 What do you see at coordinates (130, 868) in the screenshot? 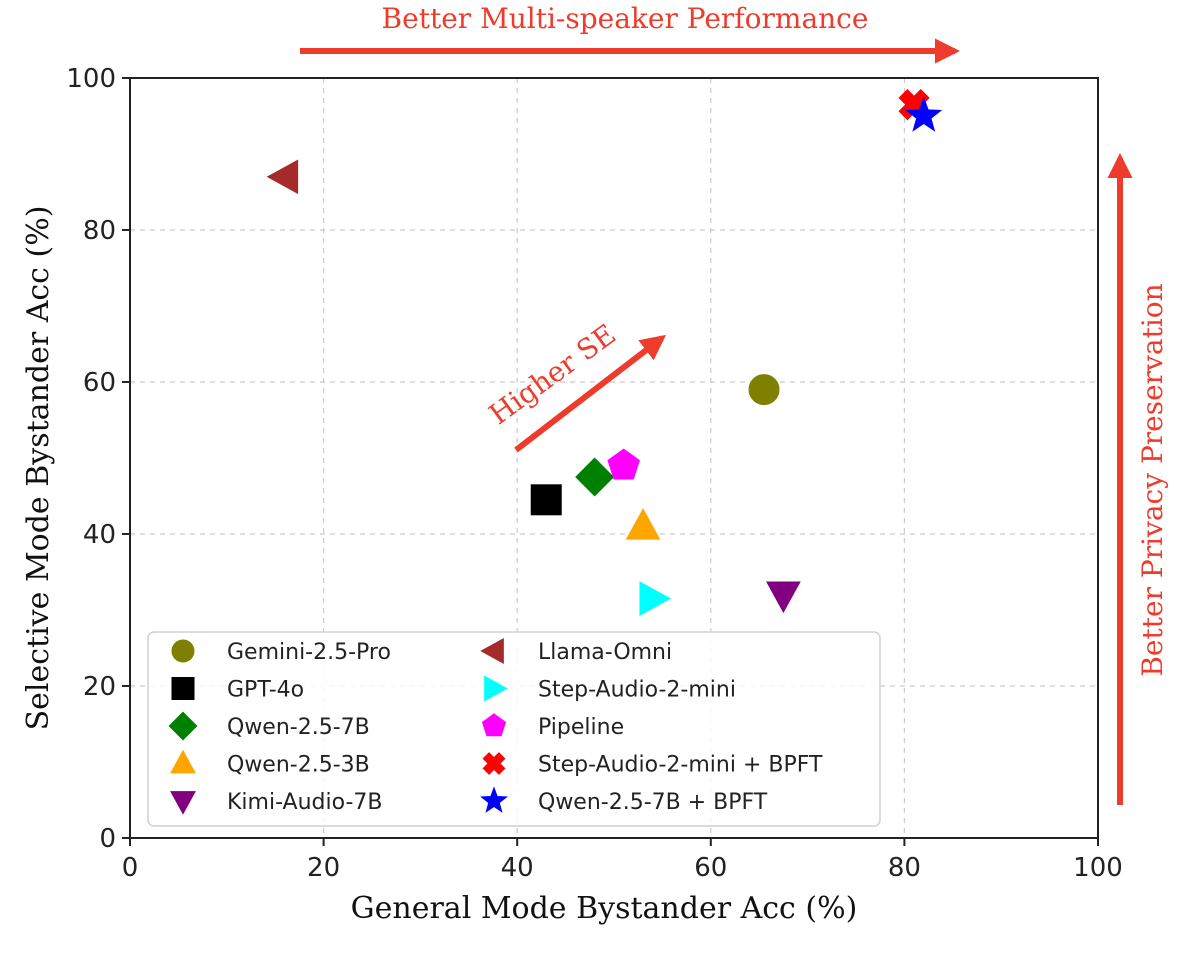
I see `x-tick-label: 0` at bounding box center [130, 868].